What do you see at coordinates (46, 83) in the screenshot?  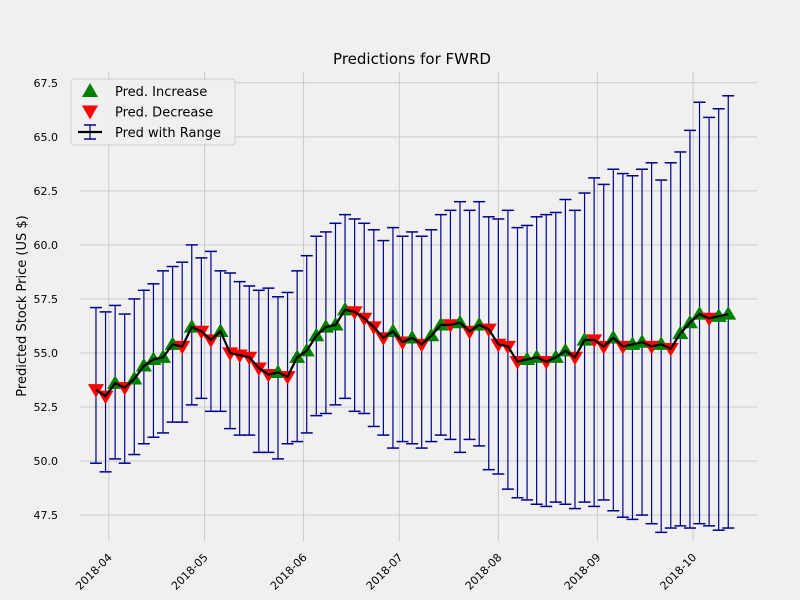 I see `y-tick-label: 67.5` at bounding box center [46, 83].